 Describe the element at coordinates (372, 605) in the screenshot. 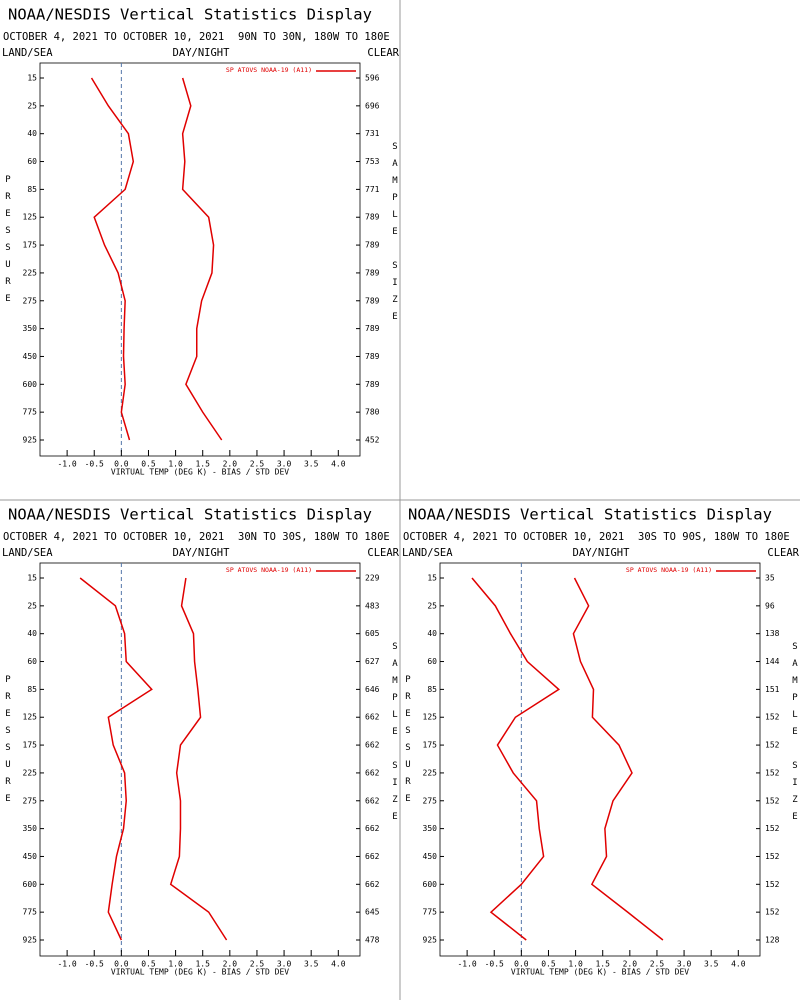

I see `sample-size: 483` at that location.